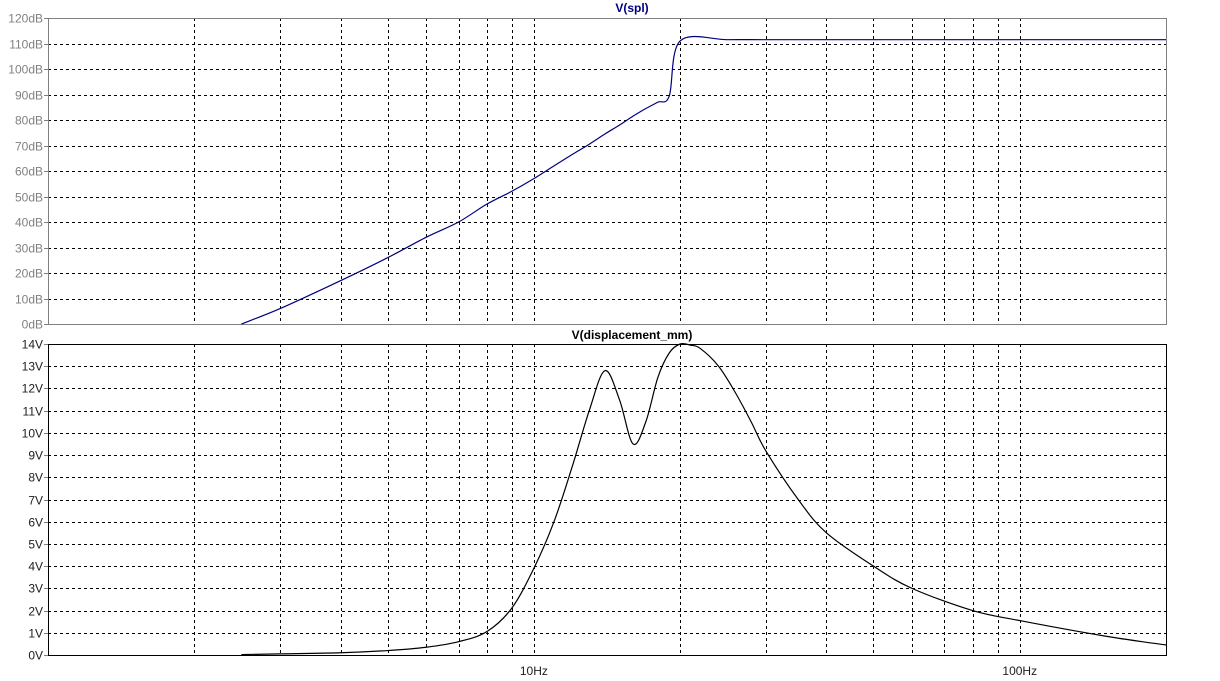 This screenshot has height=681, width=1220. I want to click on y-tick-label: 110dB, so click(26, 45).